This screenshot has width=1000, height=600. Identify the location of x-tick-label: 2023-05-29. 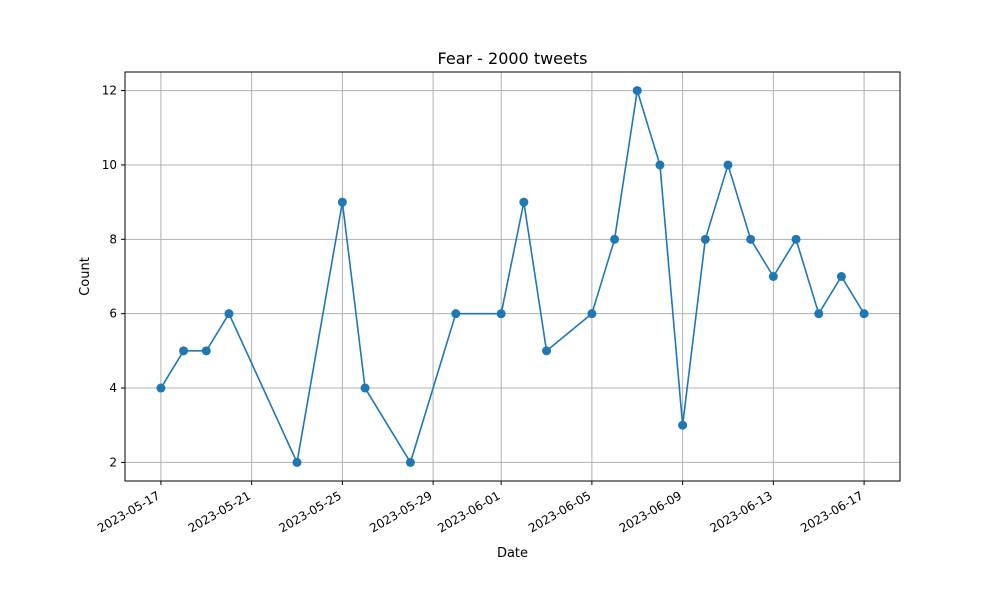
(400, 511).